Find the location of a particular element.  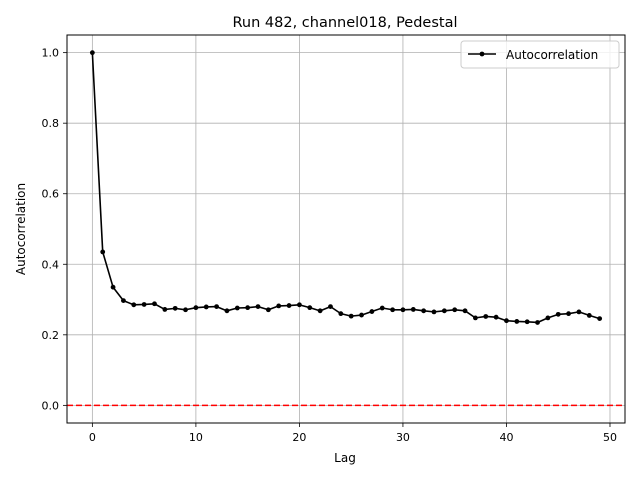

x-tick-label: 10 is located at coordinates (196, 437).